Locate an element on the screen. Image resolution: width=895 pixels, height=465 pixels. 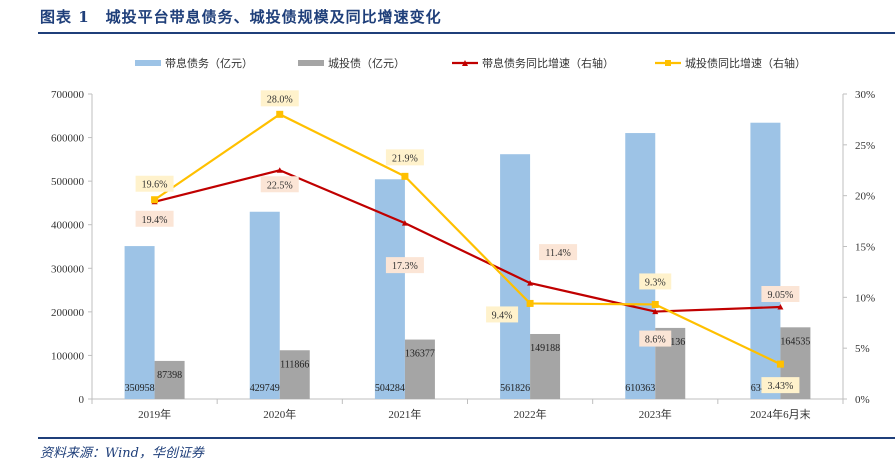
bar-value-label: 136377 is located at coordinates (420, 354).